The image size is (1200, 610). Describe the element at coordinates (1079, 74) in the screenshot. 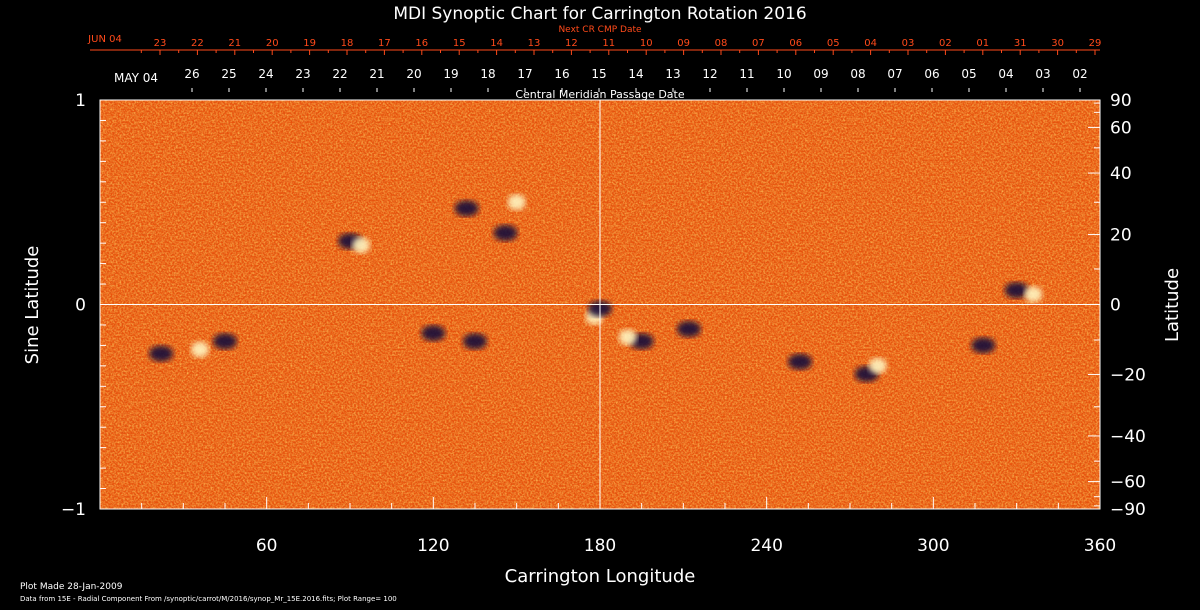

I see `cmp-date-label: 02` at that location.